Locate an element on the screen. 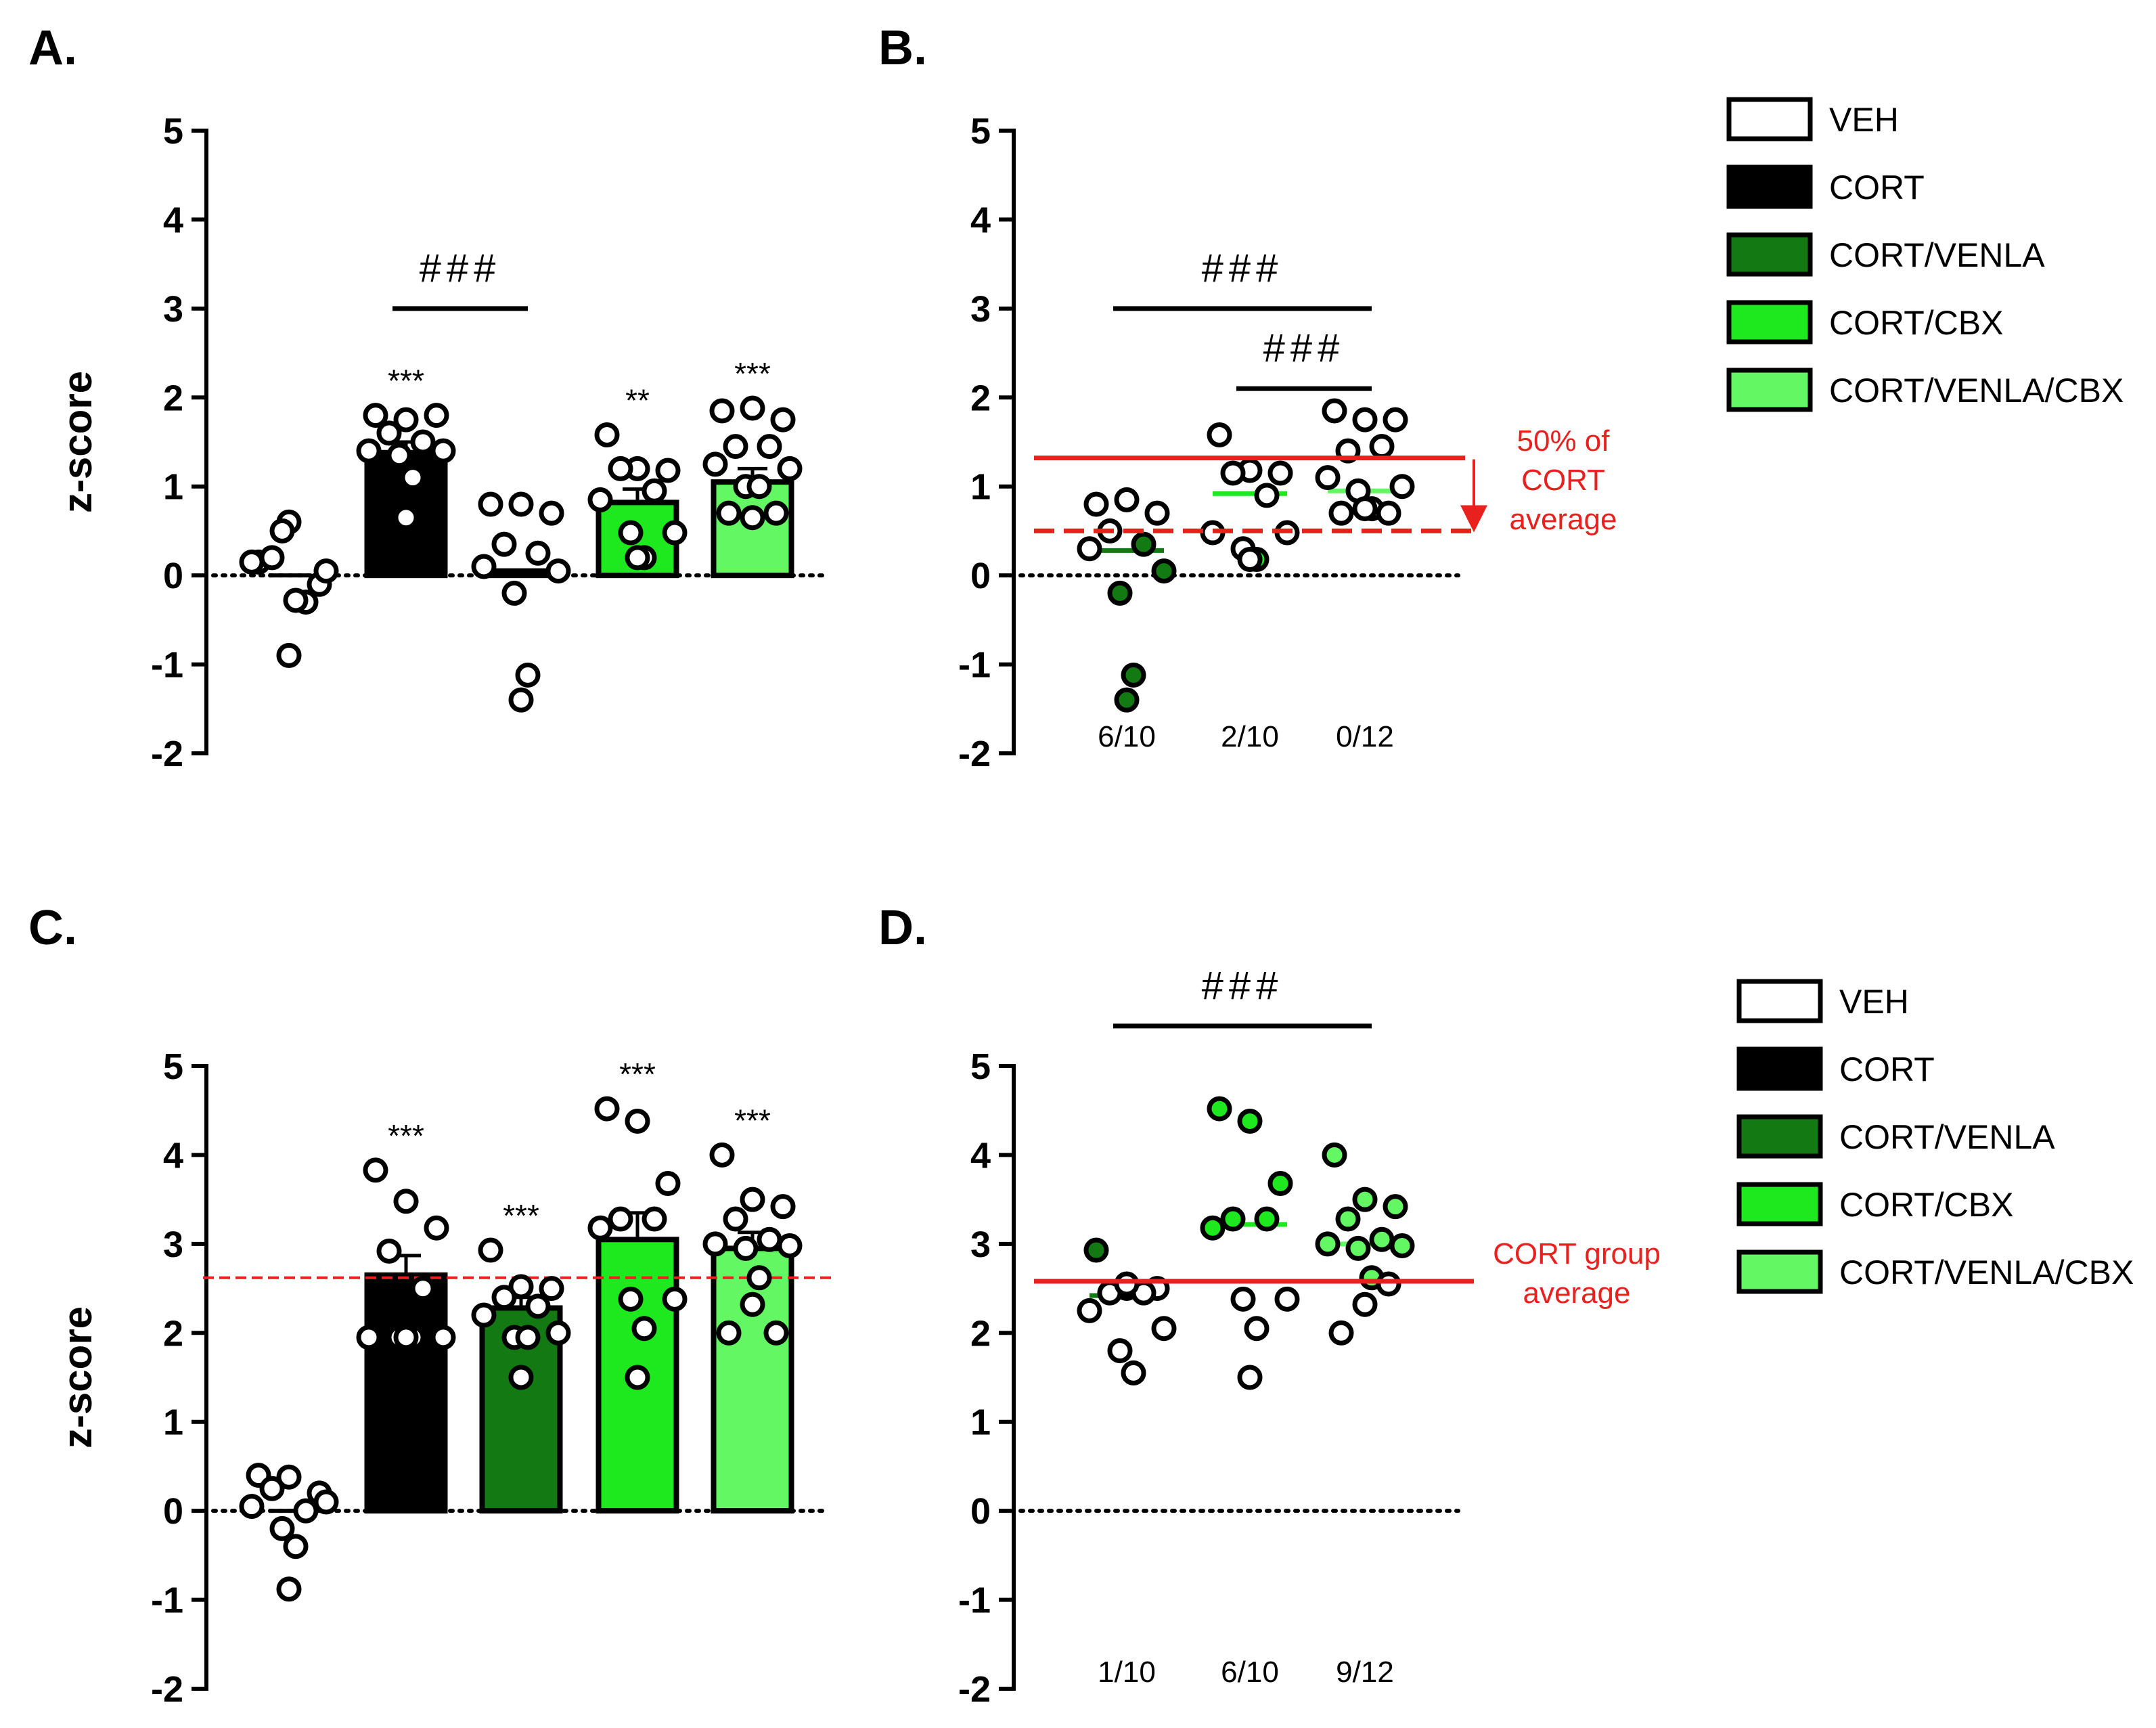  y-tick-label: 2 is located at coordinates (980, 1333).